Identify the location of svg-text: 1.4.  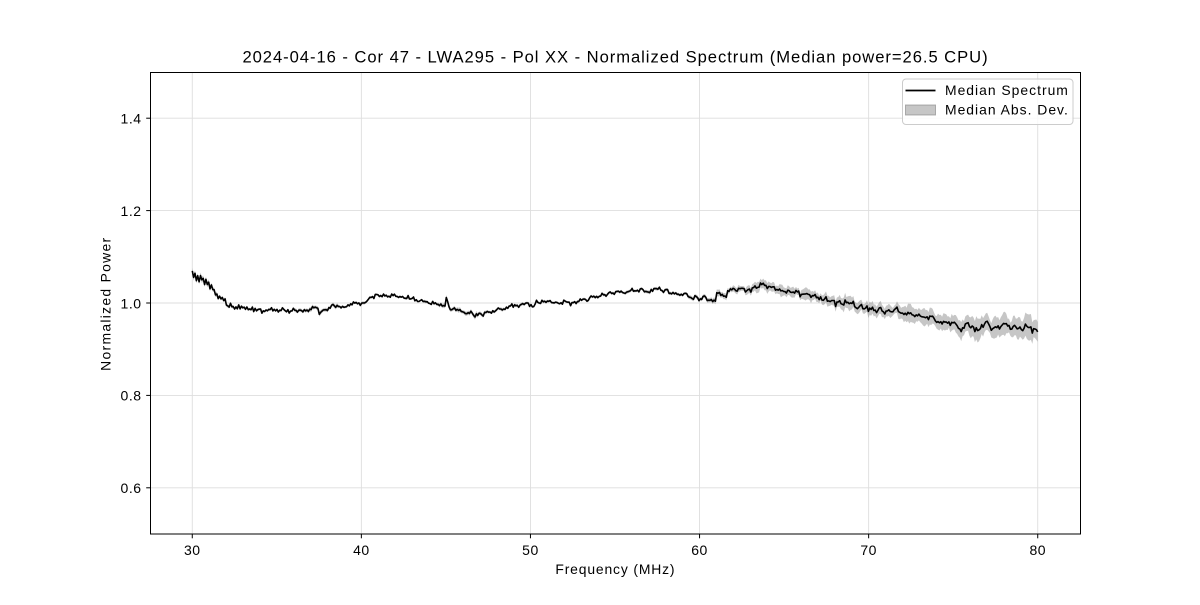
(131, 119).